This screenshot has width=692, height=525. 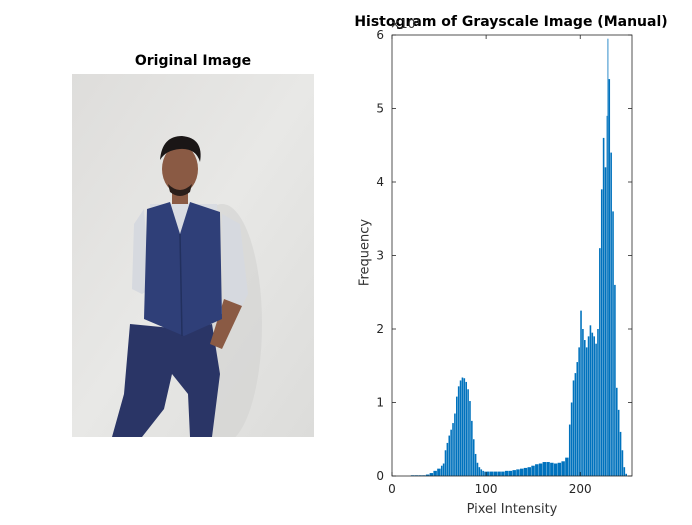 What do you see at coordinates (405, 24) in the screenshot?
I see `y-exponent-label: ×10⁴` at bounding box center [405, 24].